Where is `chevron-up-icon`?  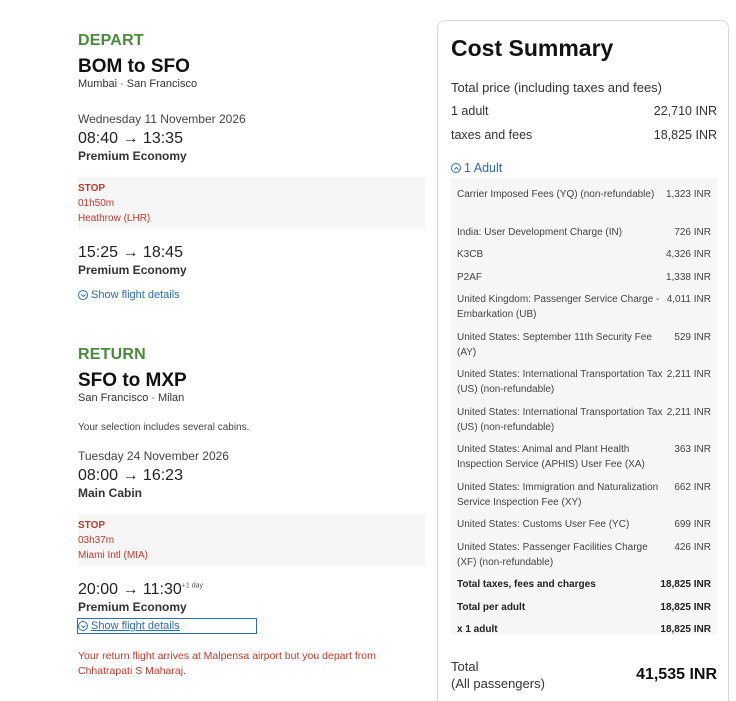
chevron-up-icon is located at coordinates (456, 168).